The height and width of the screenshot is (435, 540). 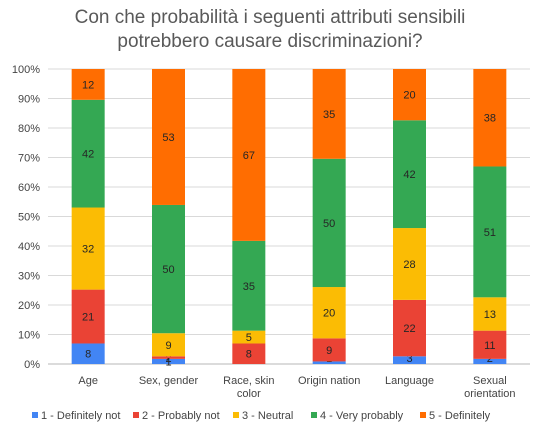 What do you see at coordinates (248, 381) in the screenshot?
I see `x-category-label-3-line-1: Race, skin` at bounding box center [248, 381].